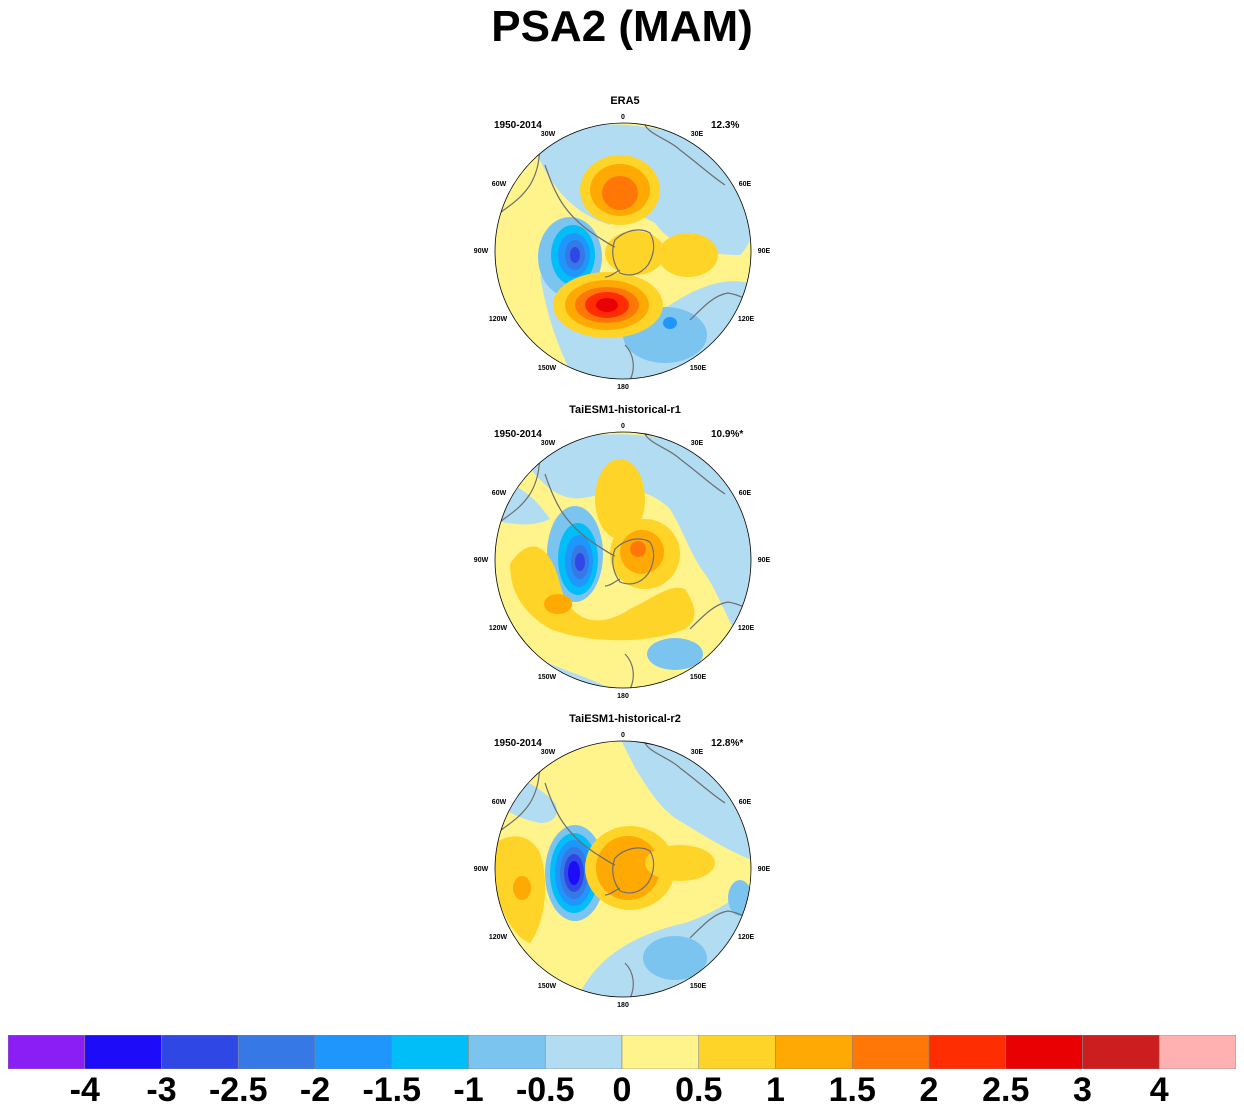 This screenshot has height=1116, width=1244. Describe the element at coordinates (84, 1090) in the screenshot. I see `colorbar-tick-label: -4` at that location.